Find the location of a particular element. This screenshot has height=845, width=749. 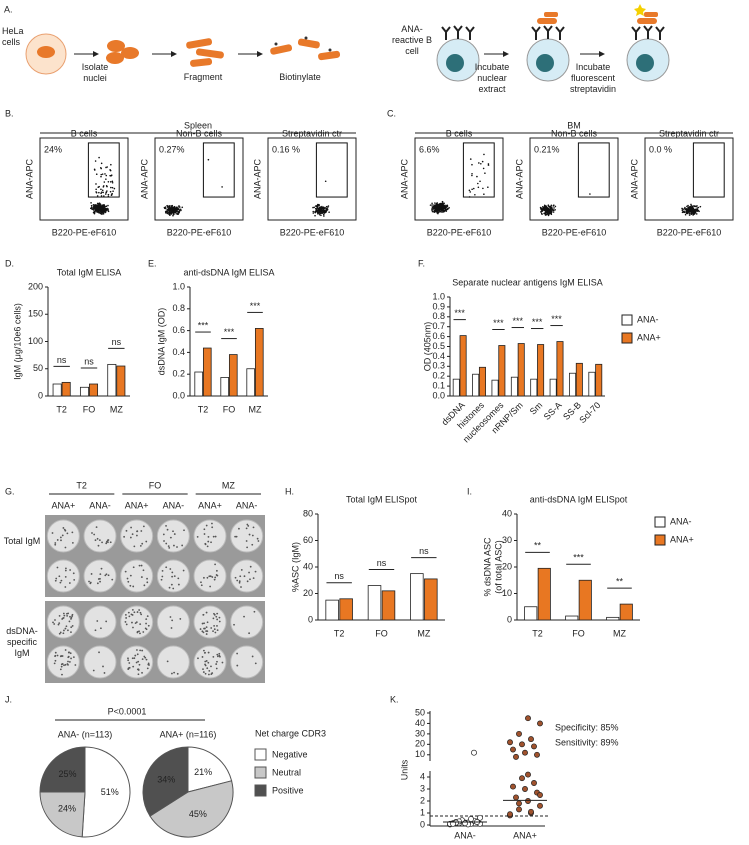

column-label: ANA+ is located at coordinates (137, 505).